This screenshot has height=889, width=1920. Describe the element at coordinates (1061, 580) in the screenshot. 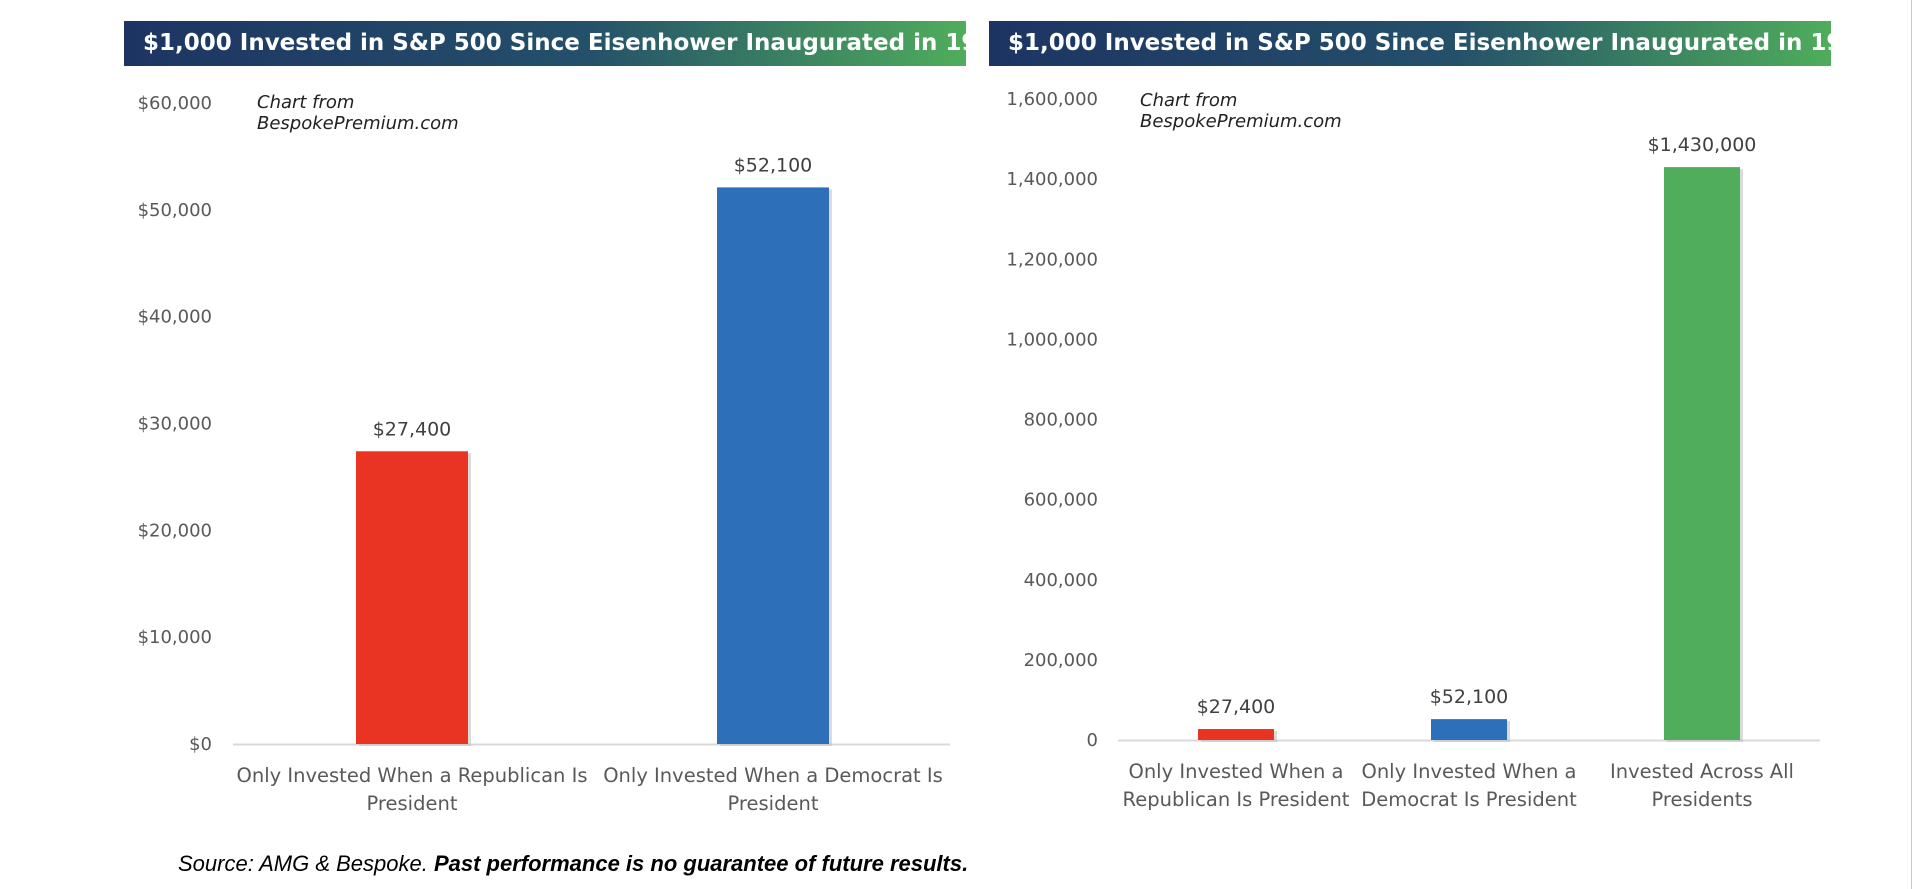

I see `right-ytick-label: 400,000` at that location.